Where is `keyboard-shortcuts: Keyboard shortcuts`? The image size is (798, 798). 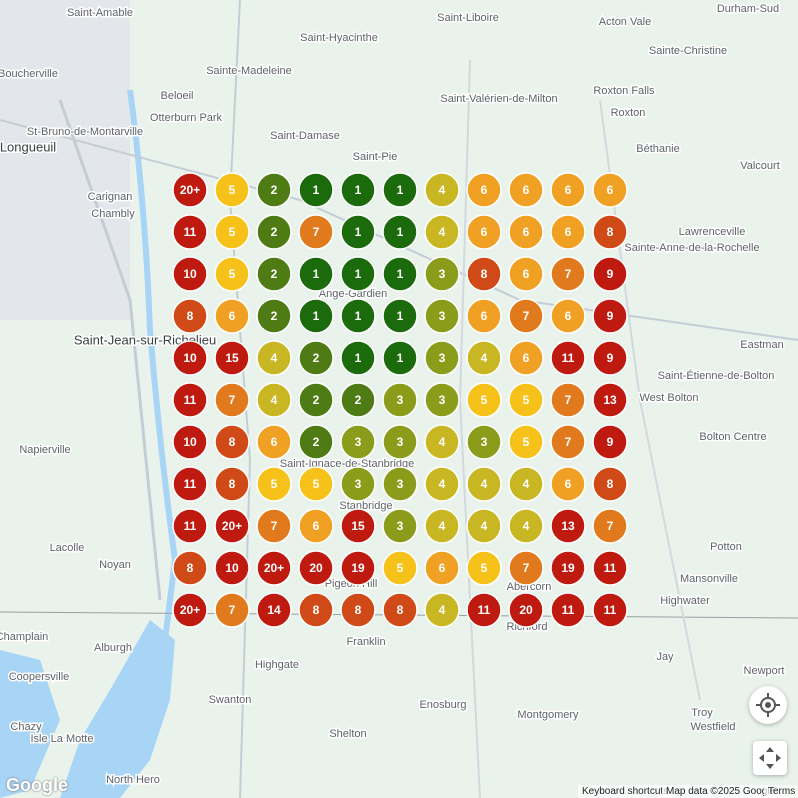 keyboard-shortcuts: Keyboard shortcuts is located at coordinates (625, 791).